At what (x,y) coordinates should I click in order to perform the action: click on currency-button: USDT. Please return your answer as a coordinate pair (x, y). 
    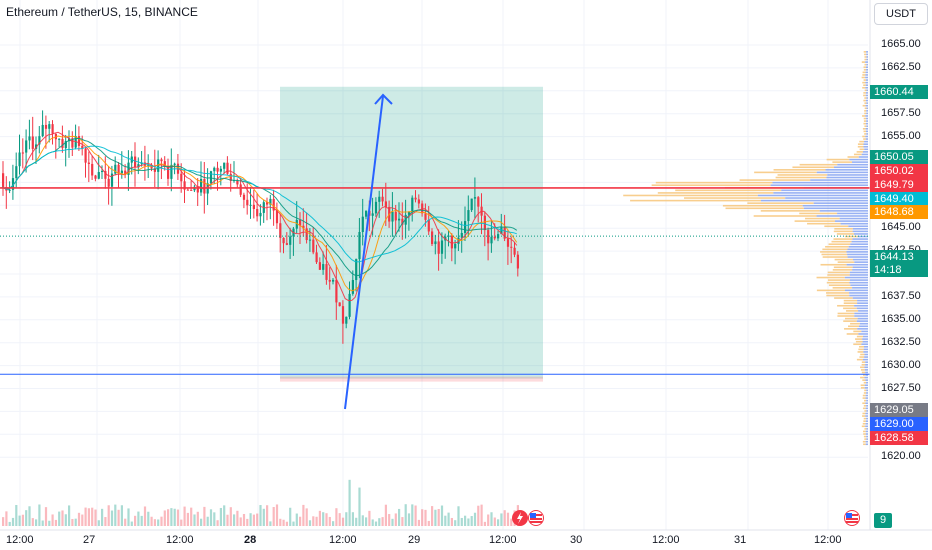
    Looking at the image, I should click on (901, 14).